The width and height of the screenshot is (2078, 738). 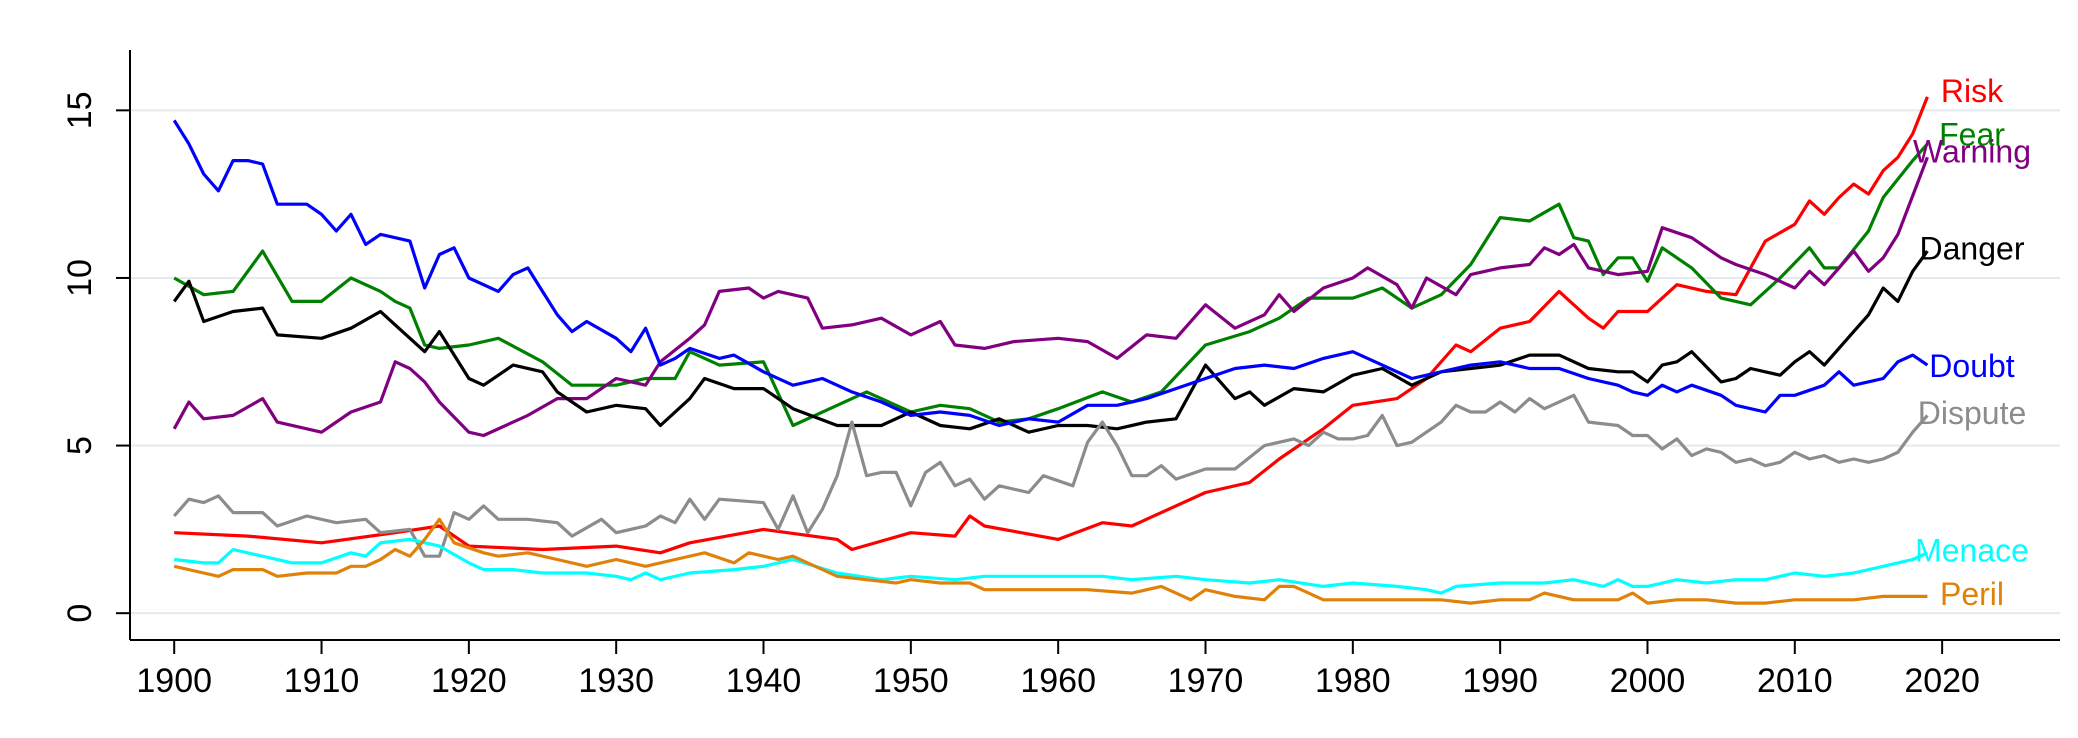 I want to click on series-line-peril, so click(x=1050, y=561).